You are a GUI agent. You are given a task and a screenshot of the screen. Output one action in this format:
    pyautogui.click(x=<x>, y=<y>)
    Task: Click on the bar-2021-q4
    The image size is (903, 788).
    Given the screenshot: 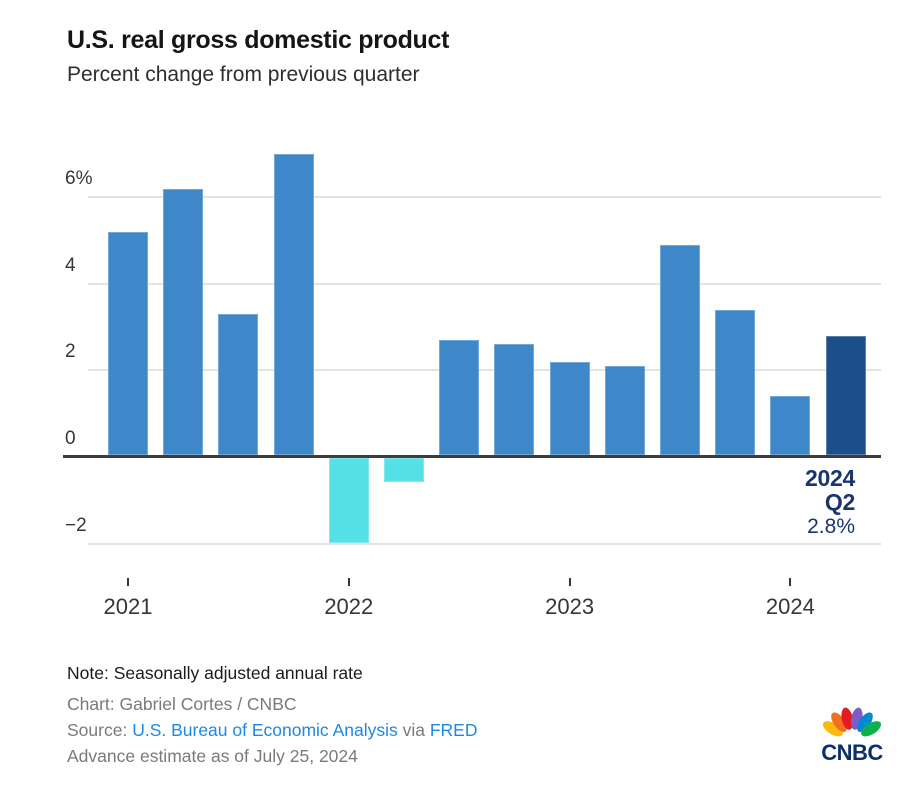 What is the action you would take?
    pyautogui.click(x=293, y=304)
    